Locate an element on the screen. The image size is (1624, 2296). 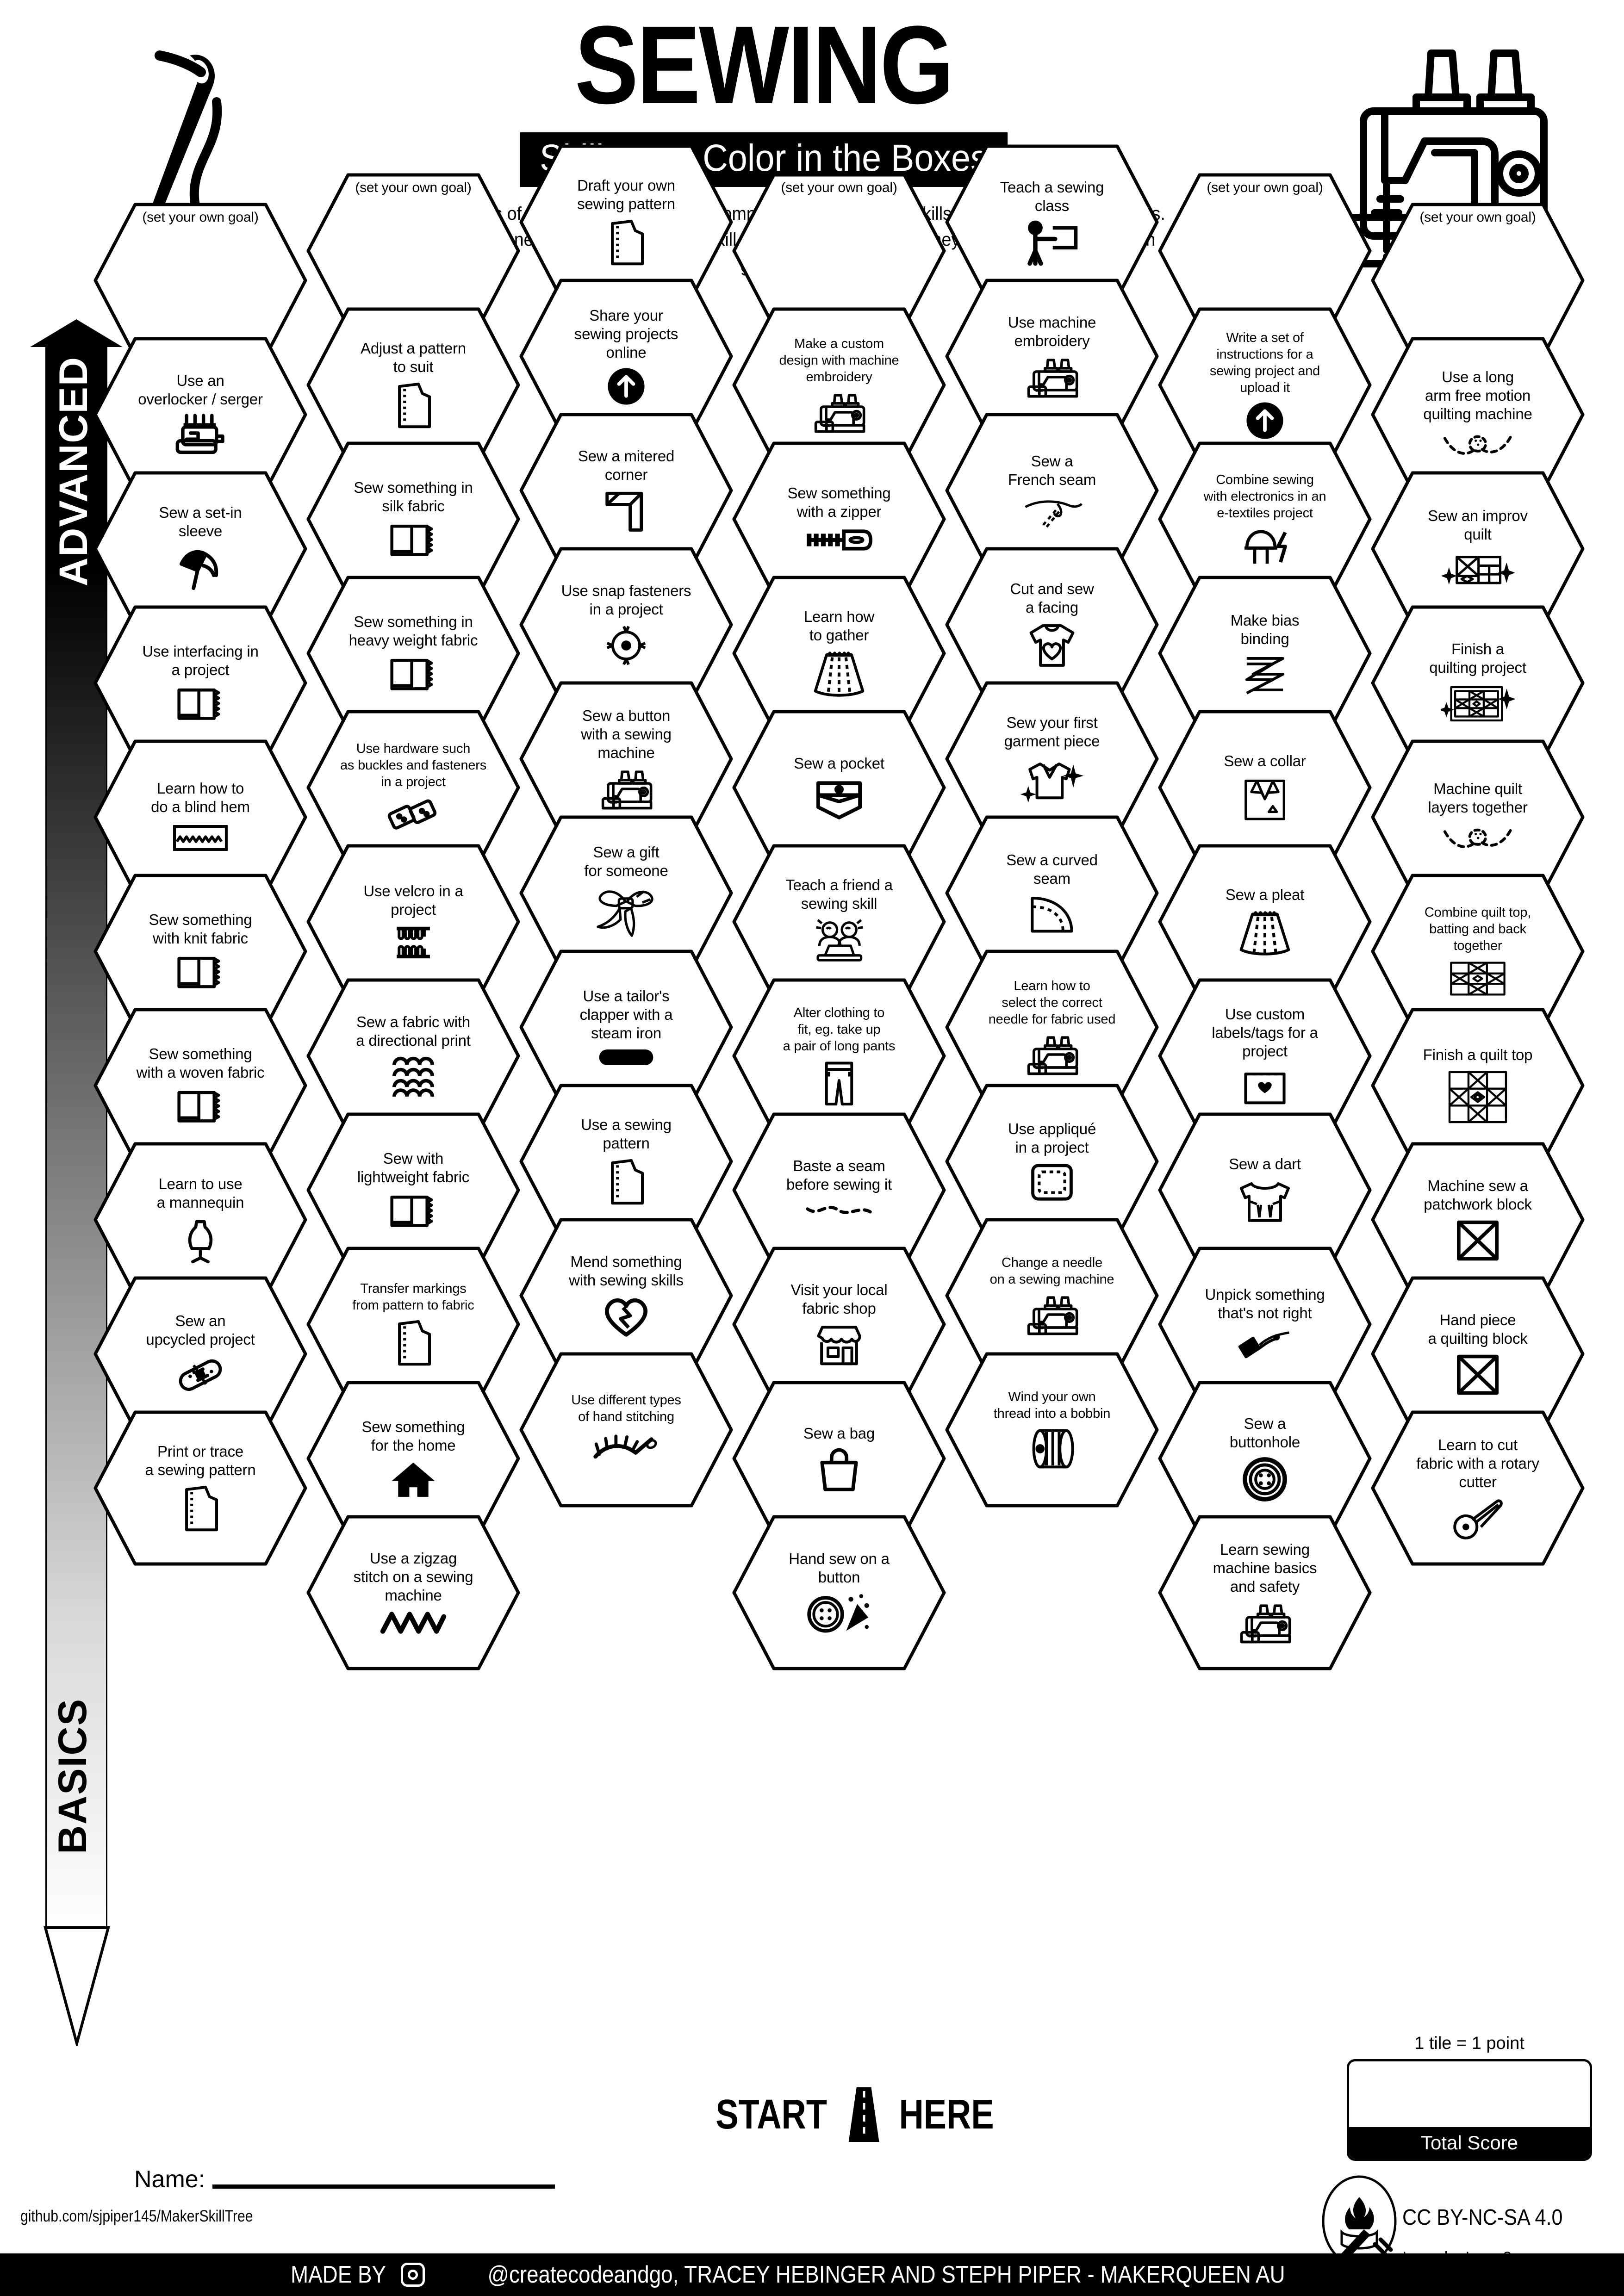
skill-tile: Adjust a pattern to suit is located at coordinates (413, 385).